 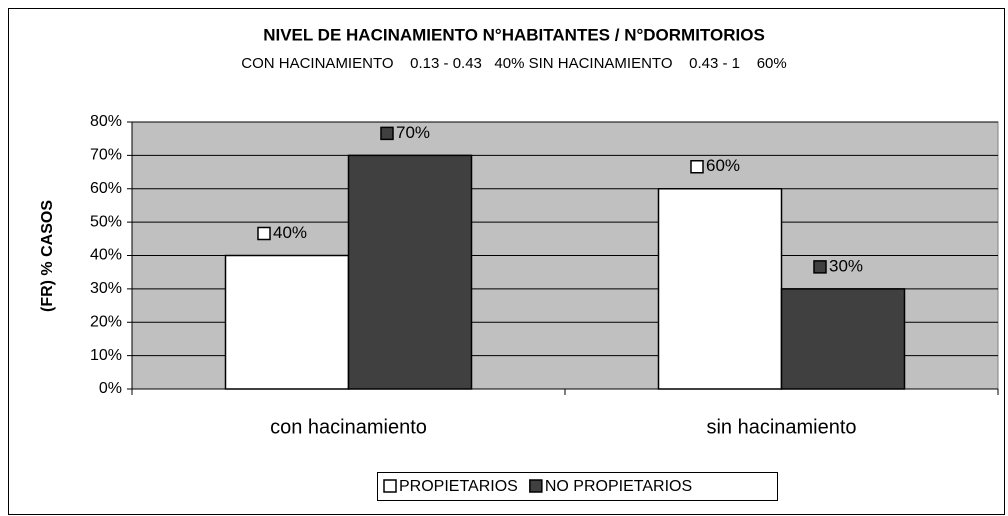 I want to click on y-tick-label: 20%, so click(x=106, y=321).